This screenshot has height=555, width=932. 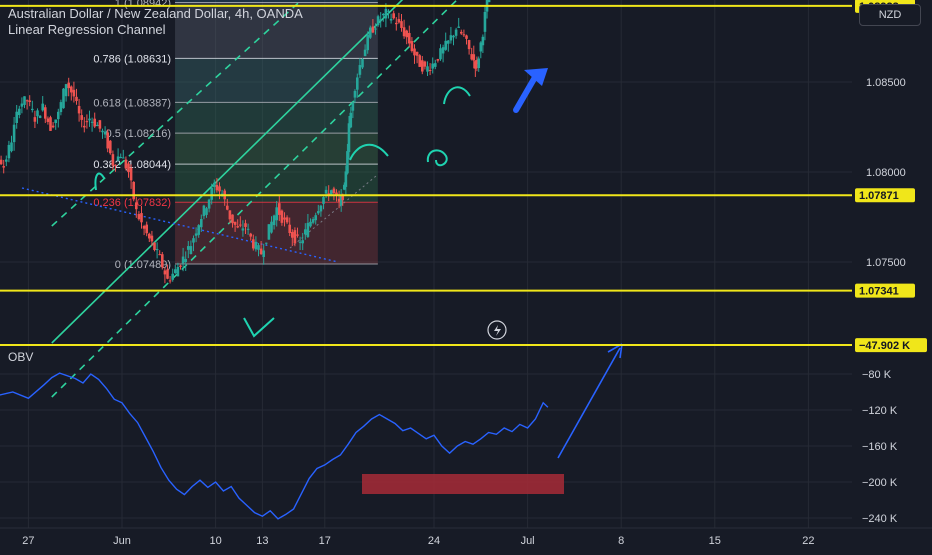 I want to click on green-swing-mark, so click(x=99, y=181).